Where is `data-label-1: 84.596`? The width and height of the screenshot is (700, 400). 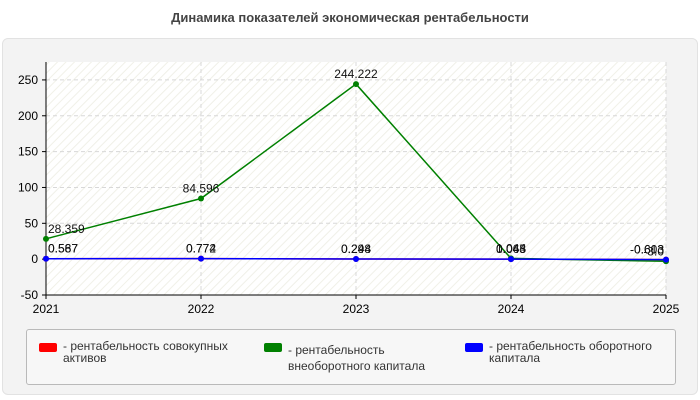 data-label-1: 84.596 is located at coordinates (201, 189).